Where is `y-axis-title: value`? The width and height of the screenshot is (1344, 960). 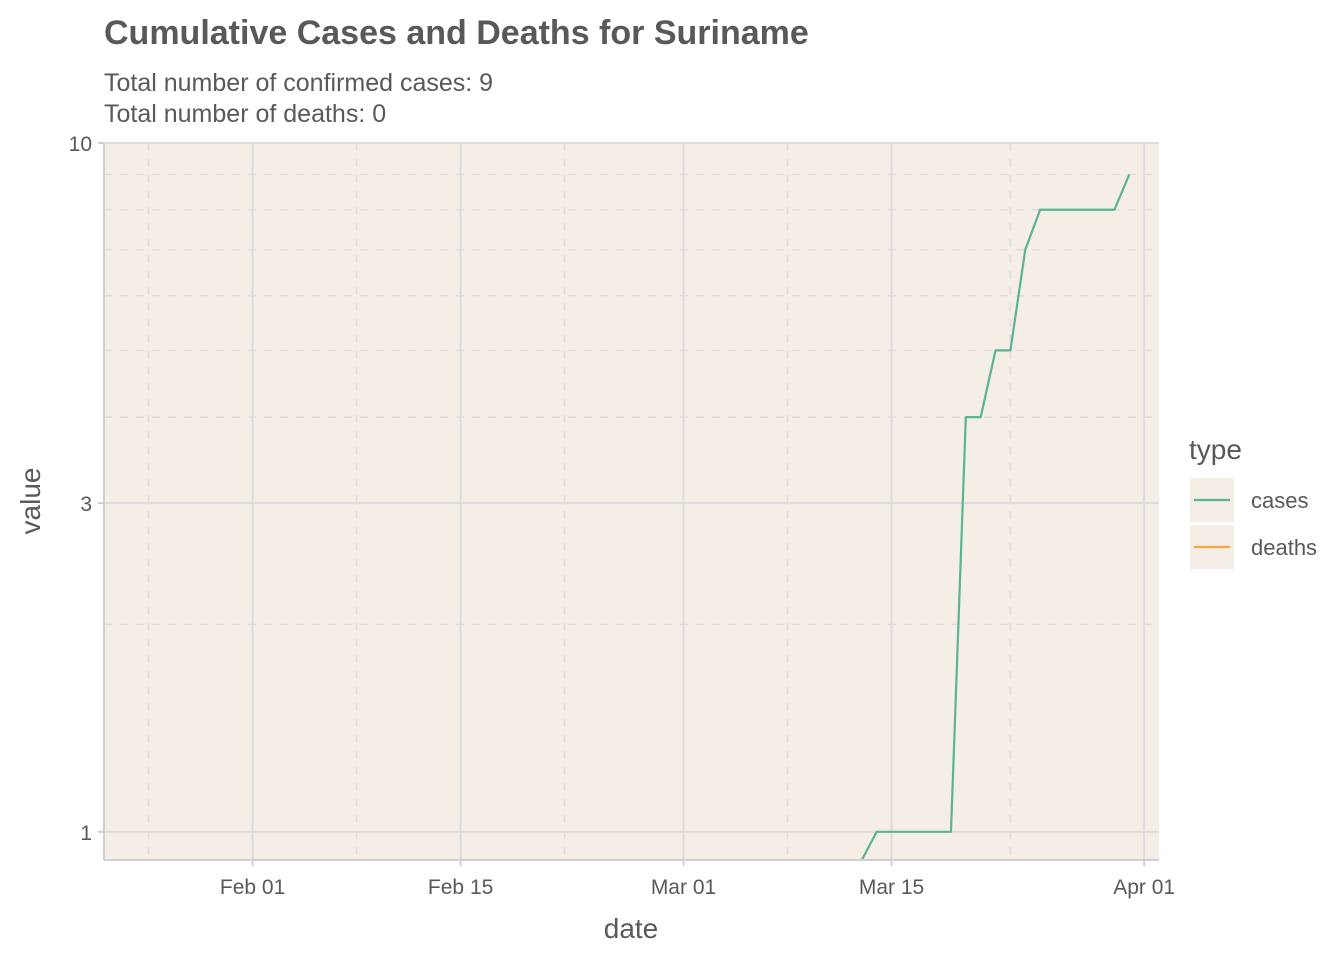 y-axis-title: value is located at coordinates (30, 501).